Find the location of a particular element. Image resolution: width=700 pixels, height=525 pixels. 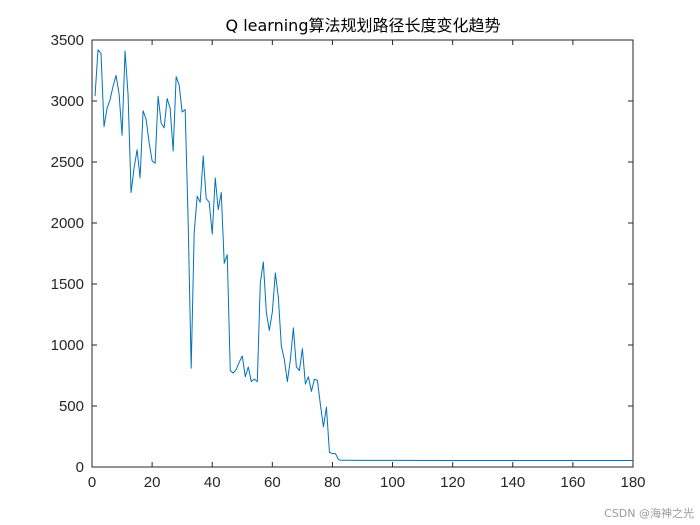

x-tick-label: 160 is located at coordinates (572, 482).